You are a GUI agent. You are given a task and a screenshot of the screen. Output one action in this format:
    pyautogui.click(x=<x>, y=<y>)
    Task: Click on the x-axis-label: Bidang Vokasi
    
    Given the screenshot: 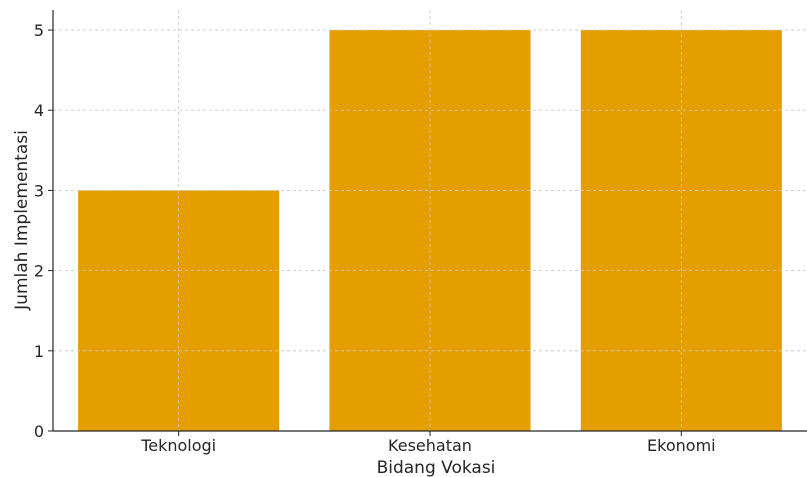 What is the action you would take?
    pyautogui.click(x=436, y=467)
    